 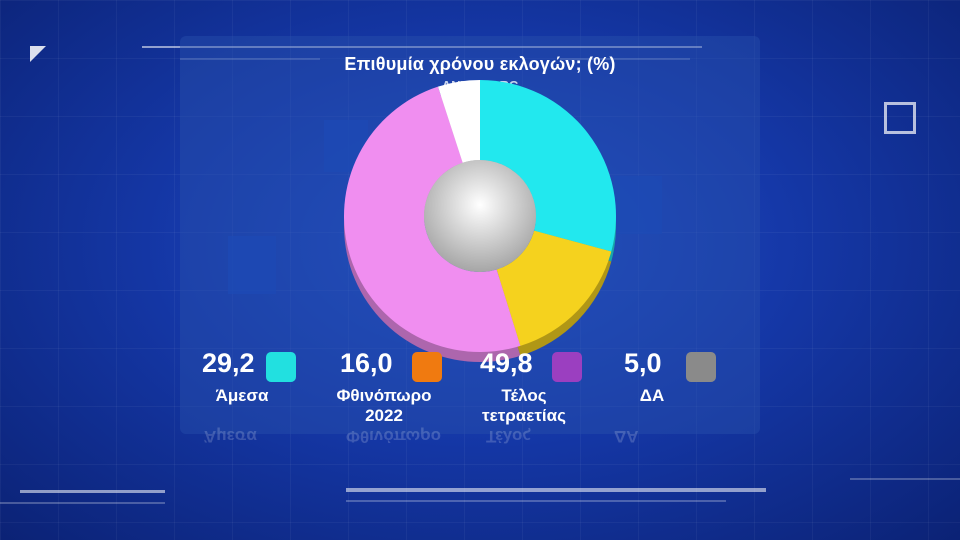 What do you see at coordinates (242, 395) in the screenshot?
I see `legend-label: Άμεσα` at bounding box center [242, 395].